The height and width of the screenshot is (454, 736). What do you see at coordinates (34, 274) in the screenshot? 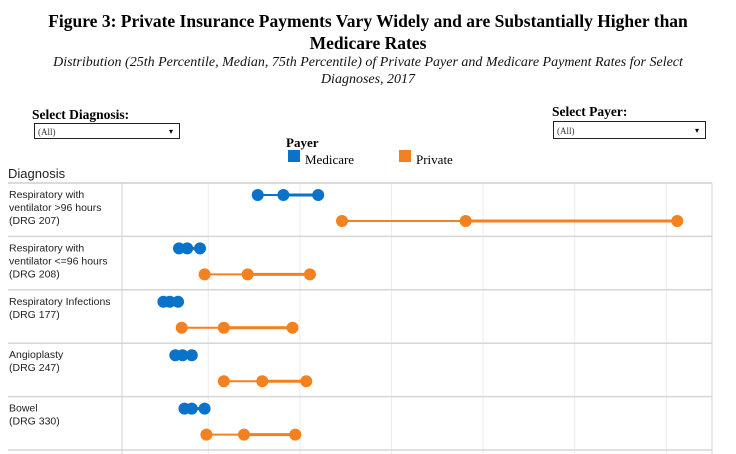
I see `diagnosis-label-line: (DRG 208)` at bounding box center [34, 274].